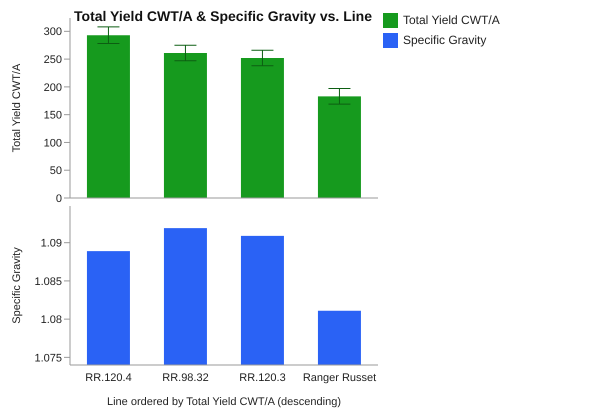  What do you see at coordinates (51, 244) in the screenshot?
I see `y-tick-label: 1.09` at bounding box center [51, 244].